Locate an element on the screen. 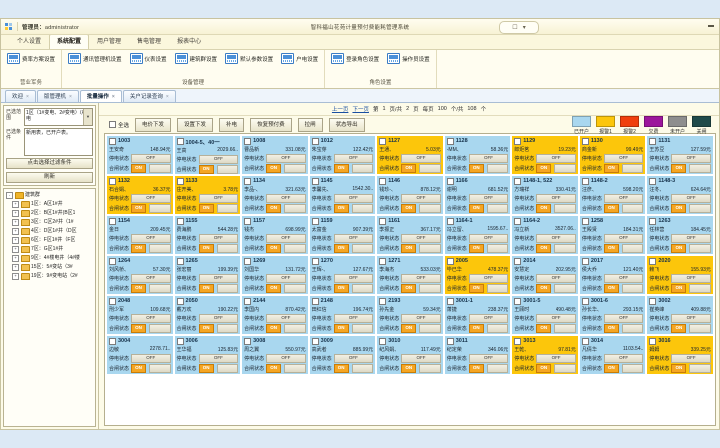  meter-card: 2017 侯大乔 121.40元 停电状态 OFF 合闸状态 ON is located at coordinates (612, 275).